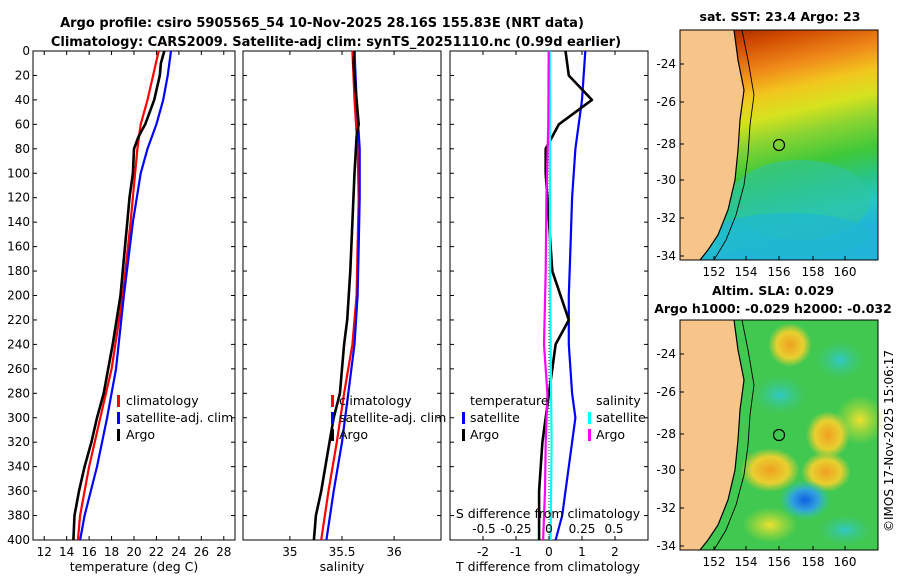  I want to click on series-line-s-argo, so click(546, 295).